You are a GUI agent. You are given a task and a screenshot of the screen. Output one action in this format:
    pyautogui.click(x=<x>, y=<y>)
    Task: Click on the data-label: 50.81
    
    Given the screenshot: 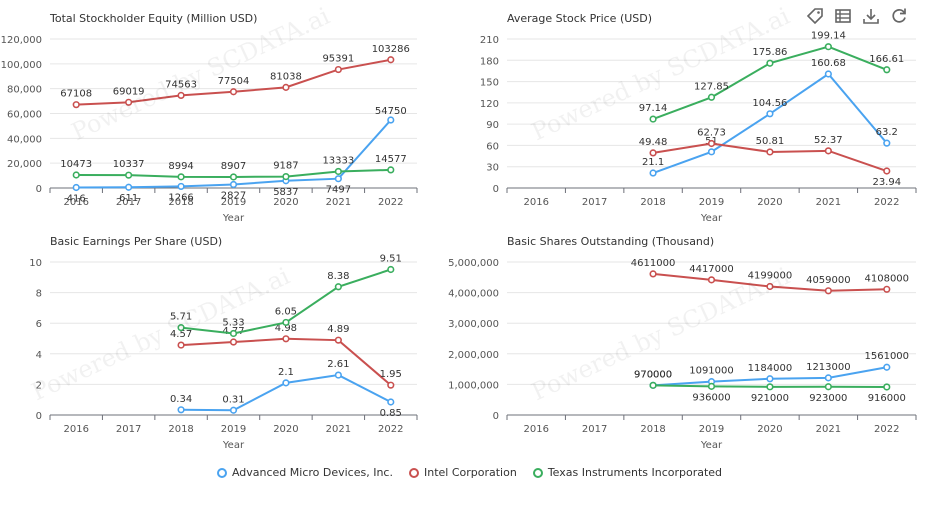 What is the action you would take?
    pyautogui.click(x=770, y=141)
    